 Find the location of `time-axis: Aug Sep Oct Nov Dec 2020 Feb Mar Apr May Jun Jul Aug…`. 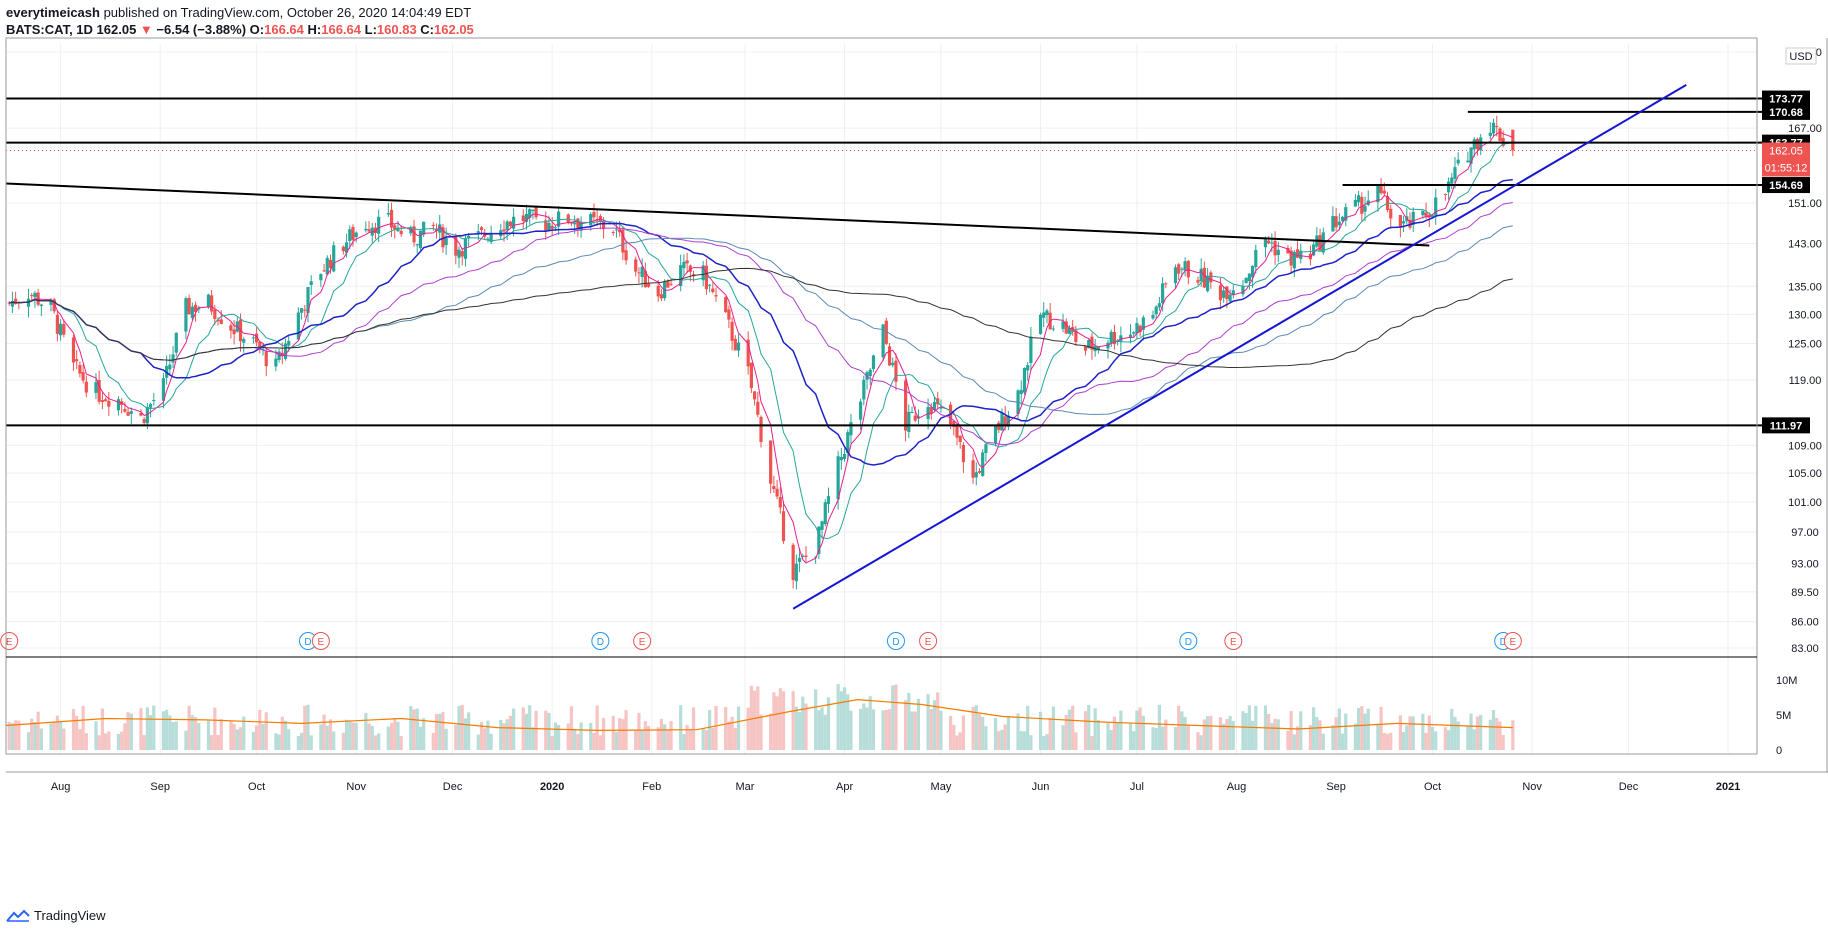

time-axis: Aug Sep Oct Nov Dec 2020 Feb Mar Apr May Jun Jul Aug… is located at coordinates (895, 787).